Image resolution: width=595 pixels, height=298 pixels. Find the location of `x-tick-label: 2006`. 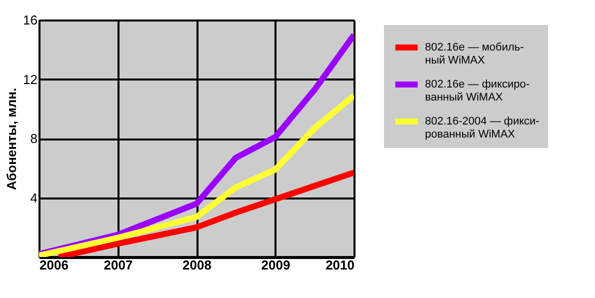

x-tick-label: 2006 is located at coordinates (54, 265).